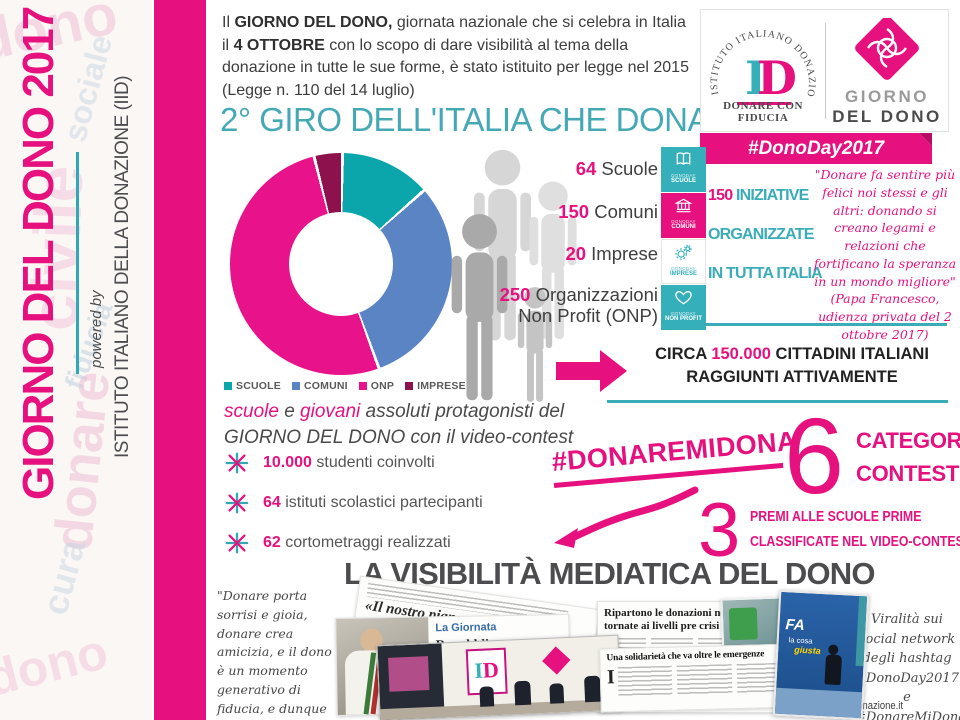 The image size is (960, 720). I want to click on contest-number-6: 6, so click(814, 455).